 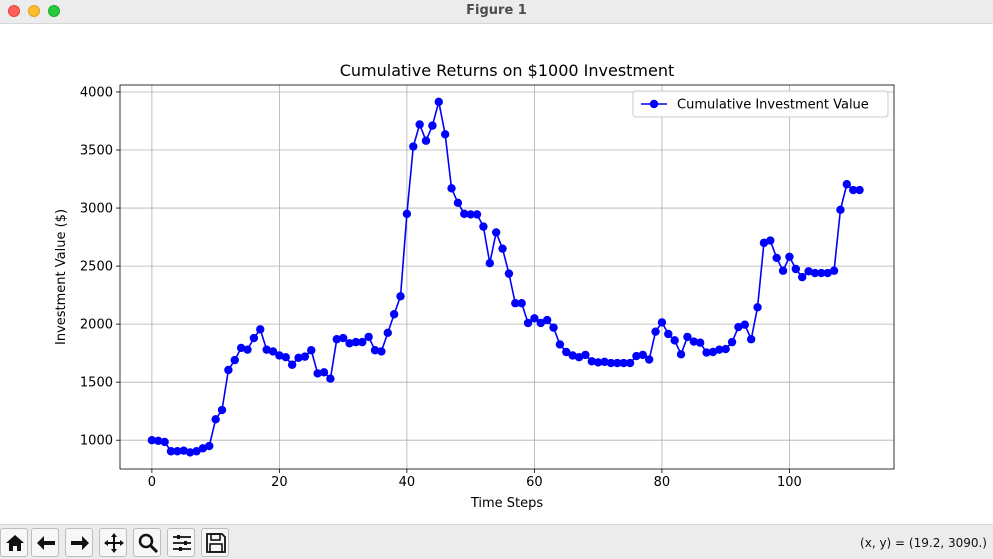 What do you see at coordinates (79, 542) in the screenshot?
I see `forward-button` at bounding box center [79, 542].